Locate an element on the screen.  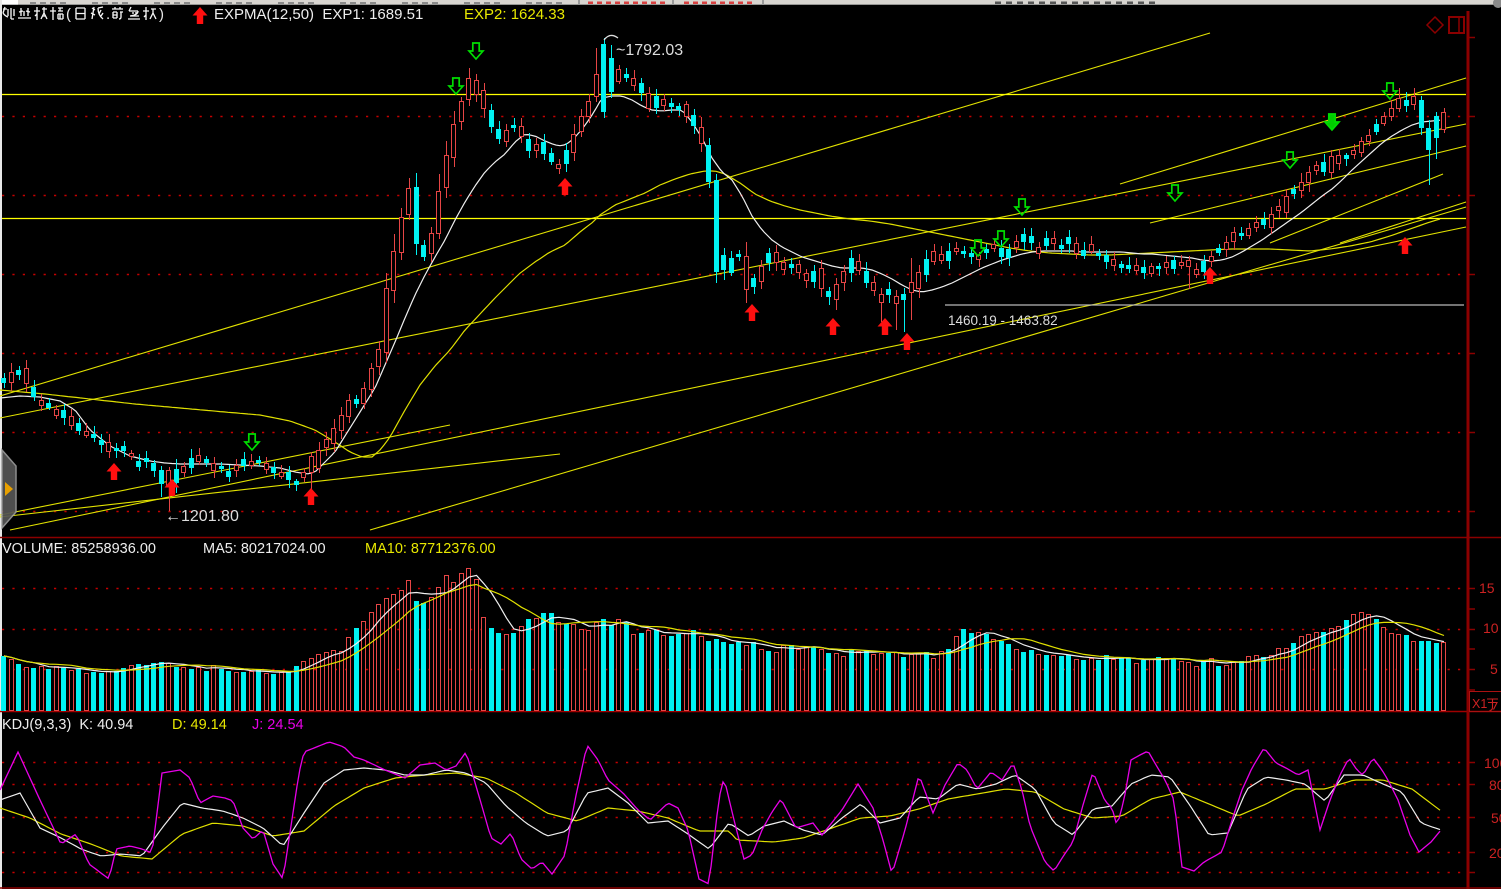
svg-text: 50 is located at coordinates (1496, 818).